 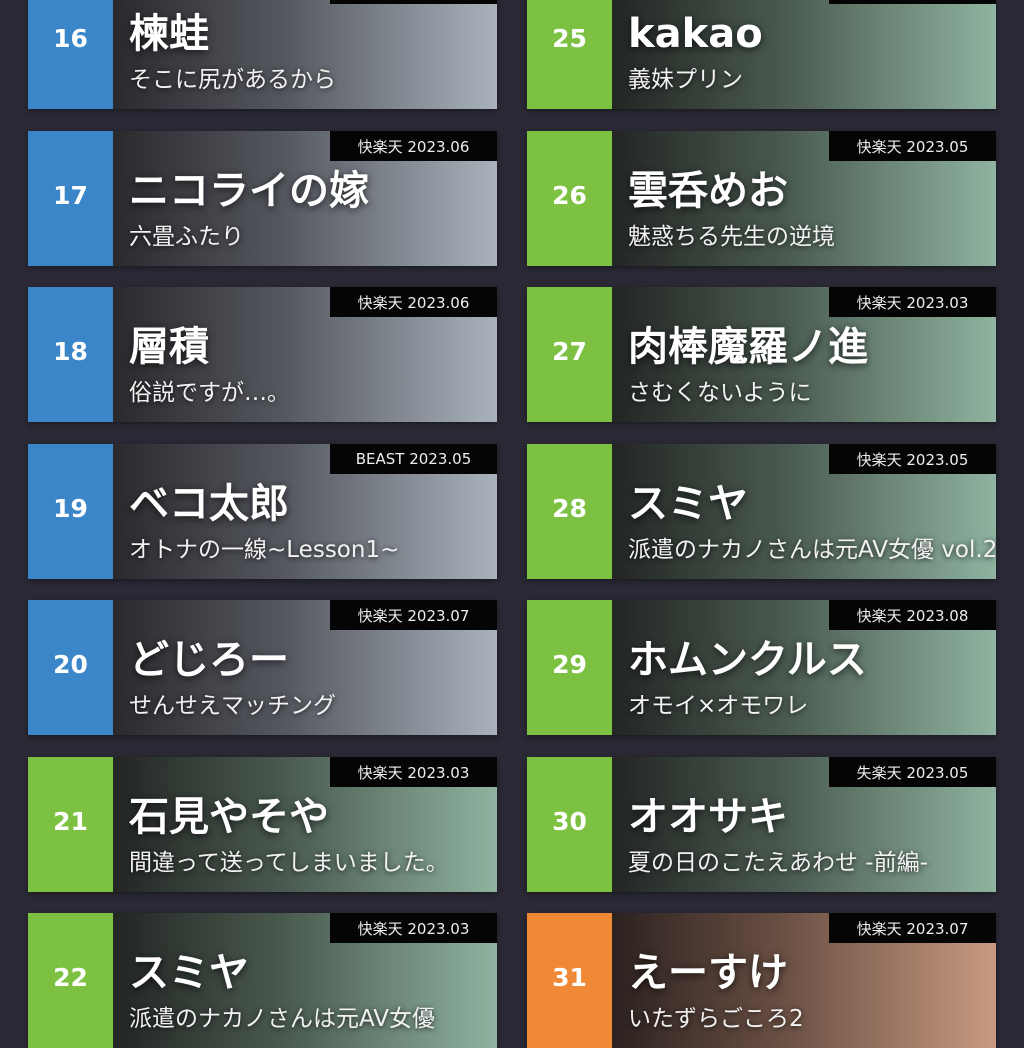 What do you see at coordinates (186, 237) in the screenshot?
I see `work-title: 六畳ふたり` at bounding box center [186, 237].